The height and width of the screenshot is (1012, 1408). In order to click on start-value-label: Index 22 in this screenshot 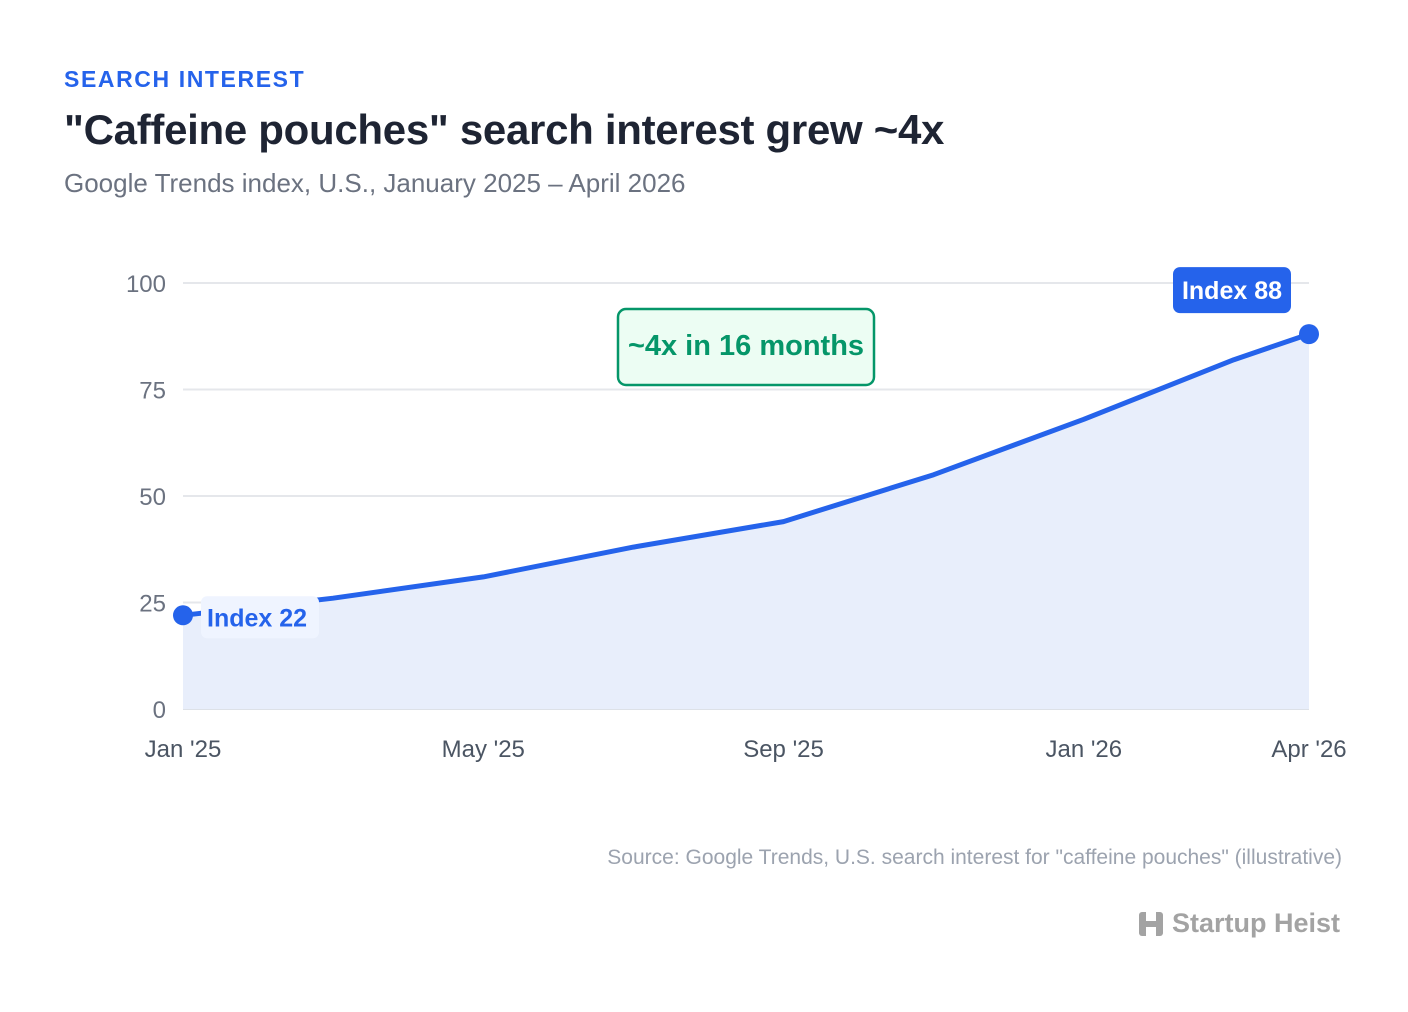, I will do `click(257, 618)`.